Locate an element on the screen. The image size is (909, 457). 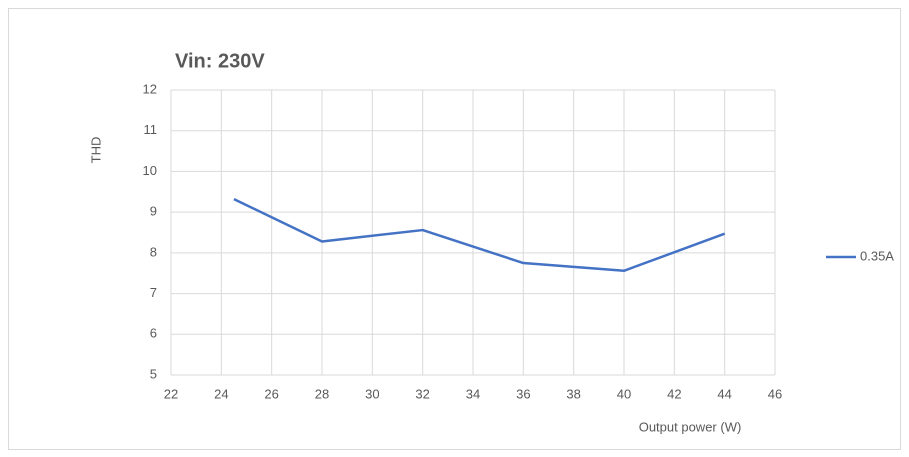
y-tick-label: 5 is located at coordinates (153, 373).